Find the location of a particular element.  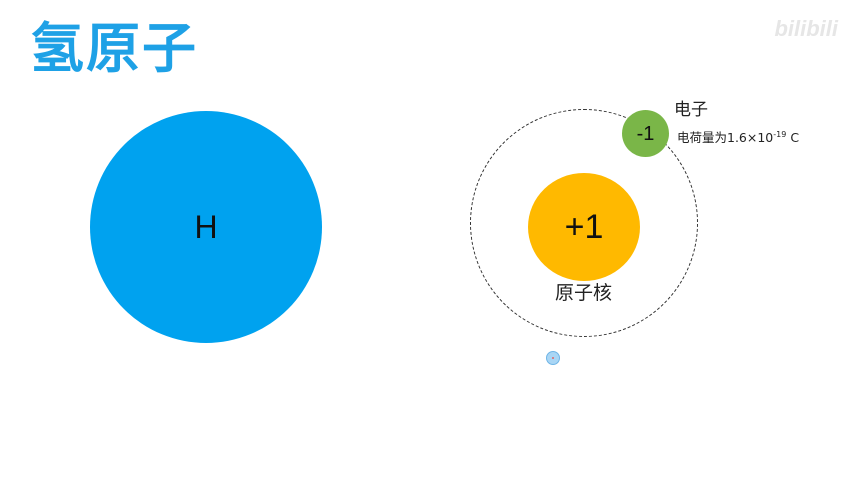

electron-circle: -1 is located at coordinates (645, 133).